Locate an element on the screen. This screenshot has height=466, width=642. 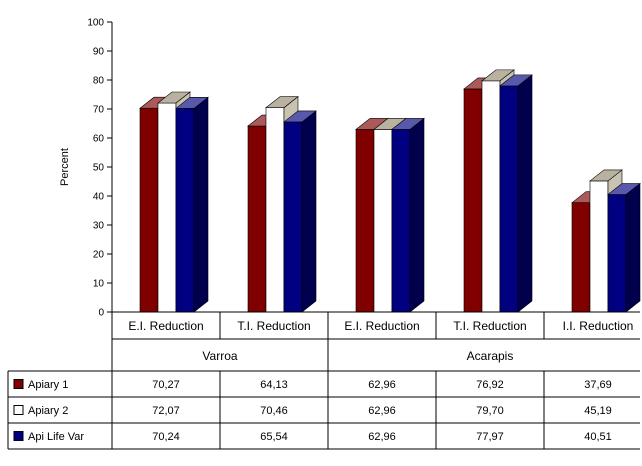
x-group-label: Acarapis is located at coordinates (490, 356).